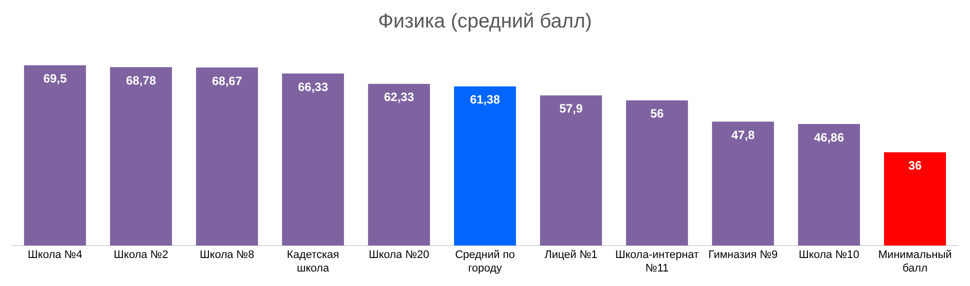 This screenshot has width=970, height=286. I want to click on x-tick-label: Школа №4, so click(55, 255).